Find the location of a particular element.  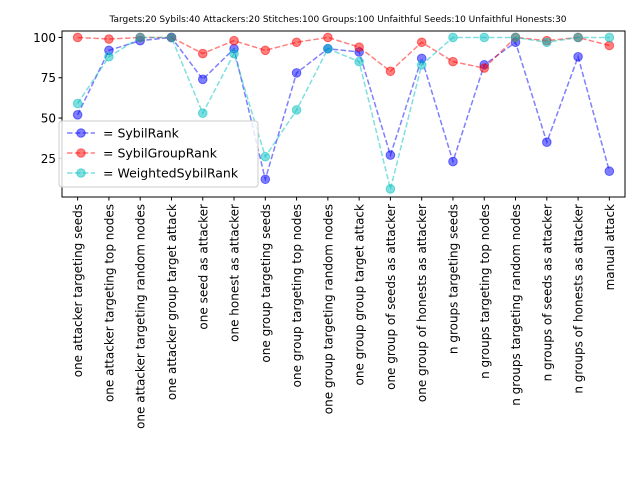

legend-label: = SybilRank is located at coordinates (141, 133).